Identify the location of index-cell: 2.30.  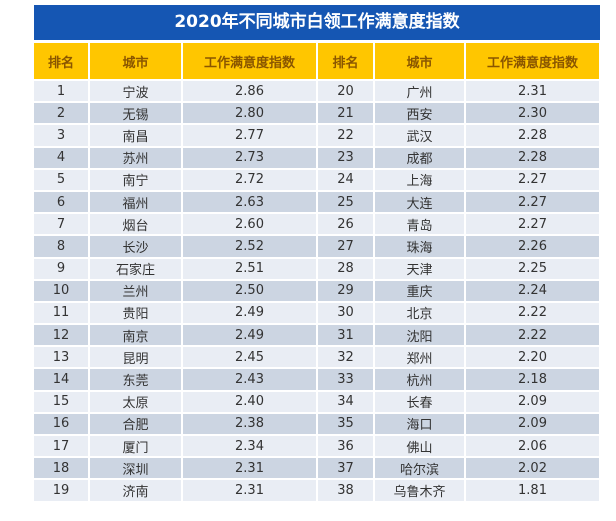
(533, 114).